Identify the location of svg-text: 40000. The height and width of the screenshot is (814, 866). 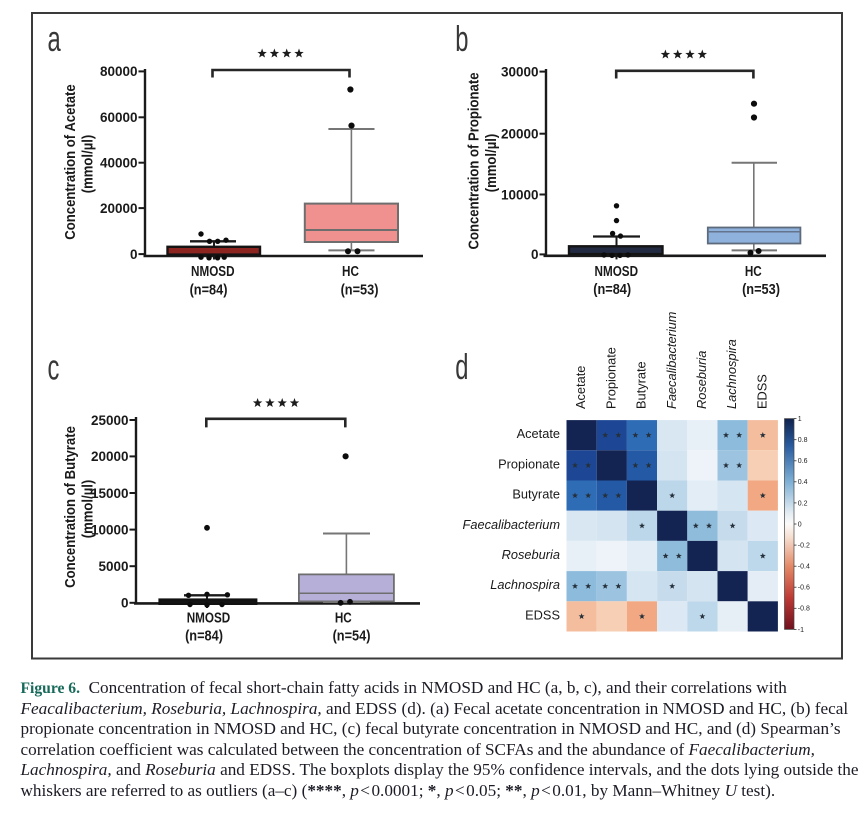
(119, 163).